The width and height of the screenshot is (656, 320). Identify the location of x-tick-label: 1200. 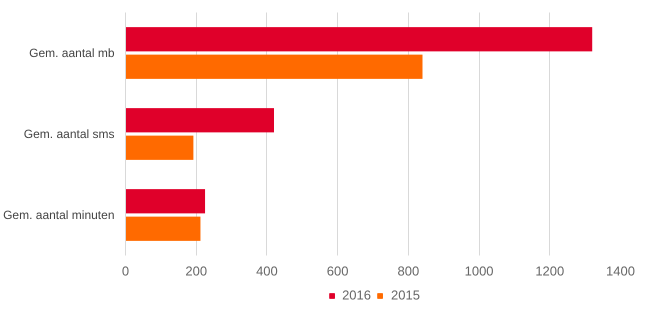
(549, 271).